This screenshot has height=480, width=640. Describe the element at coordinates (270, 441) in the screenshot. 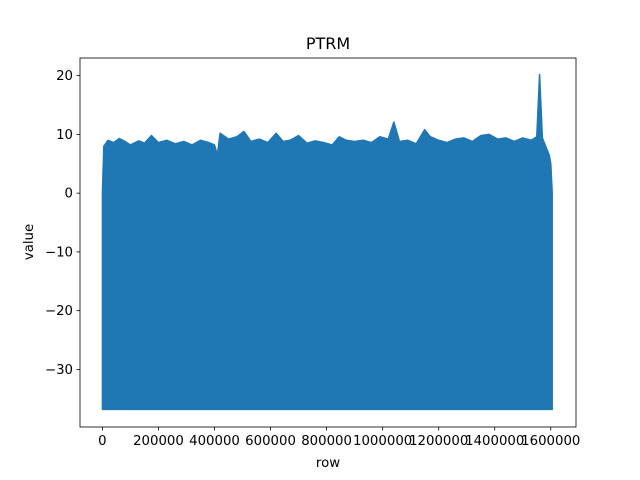

I see `x-tick-label: 600000` at that location.